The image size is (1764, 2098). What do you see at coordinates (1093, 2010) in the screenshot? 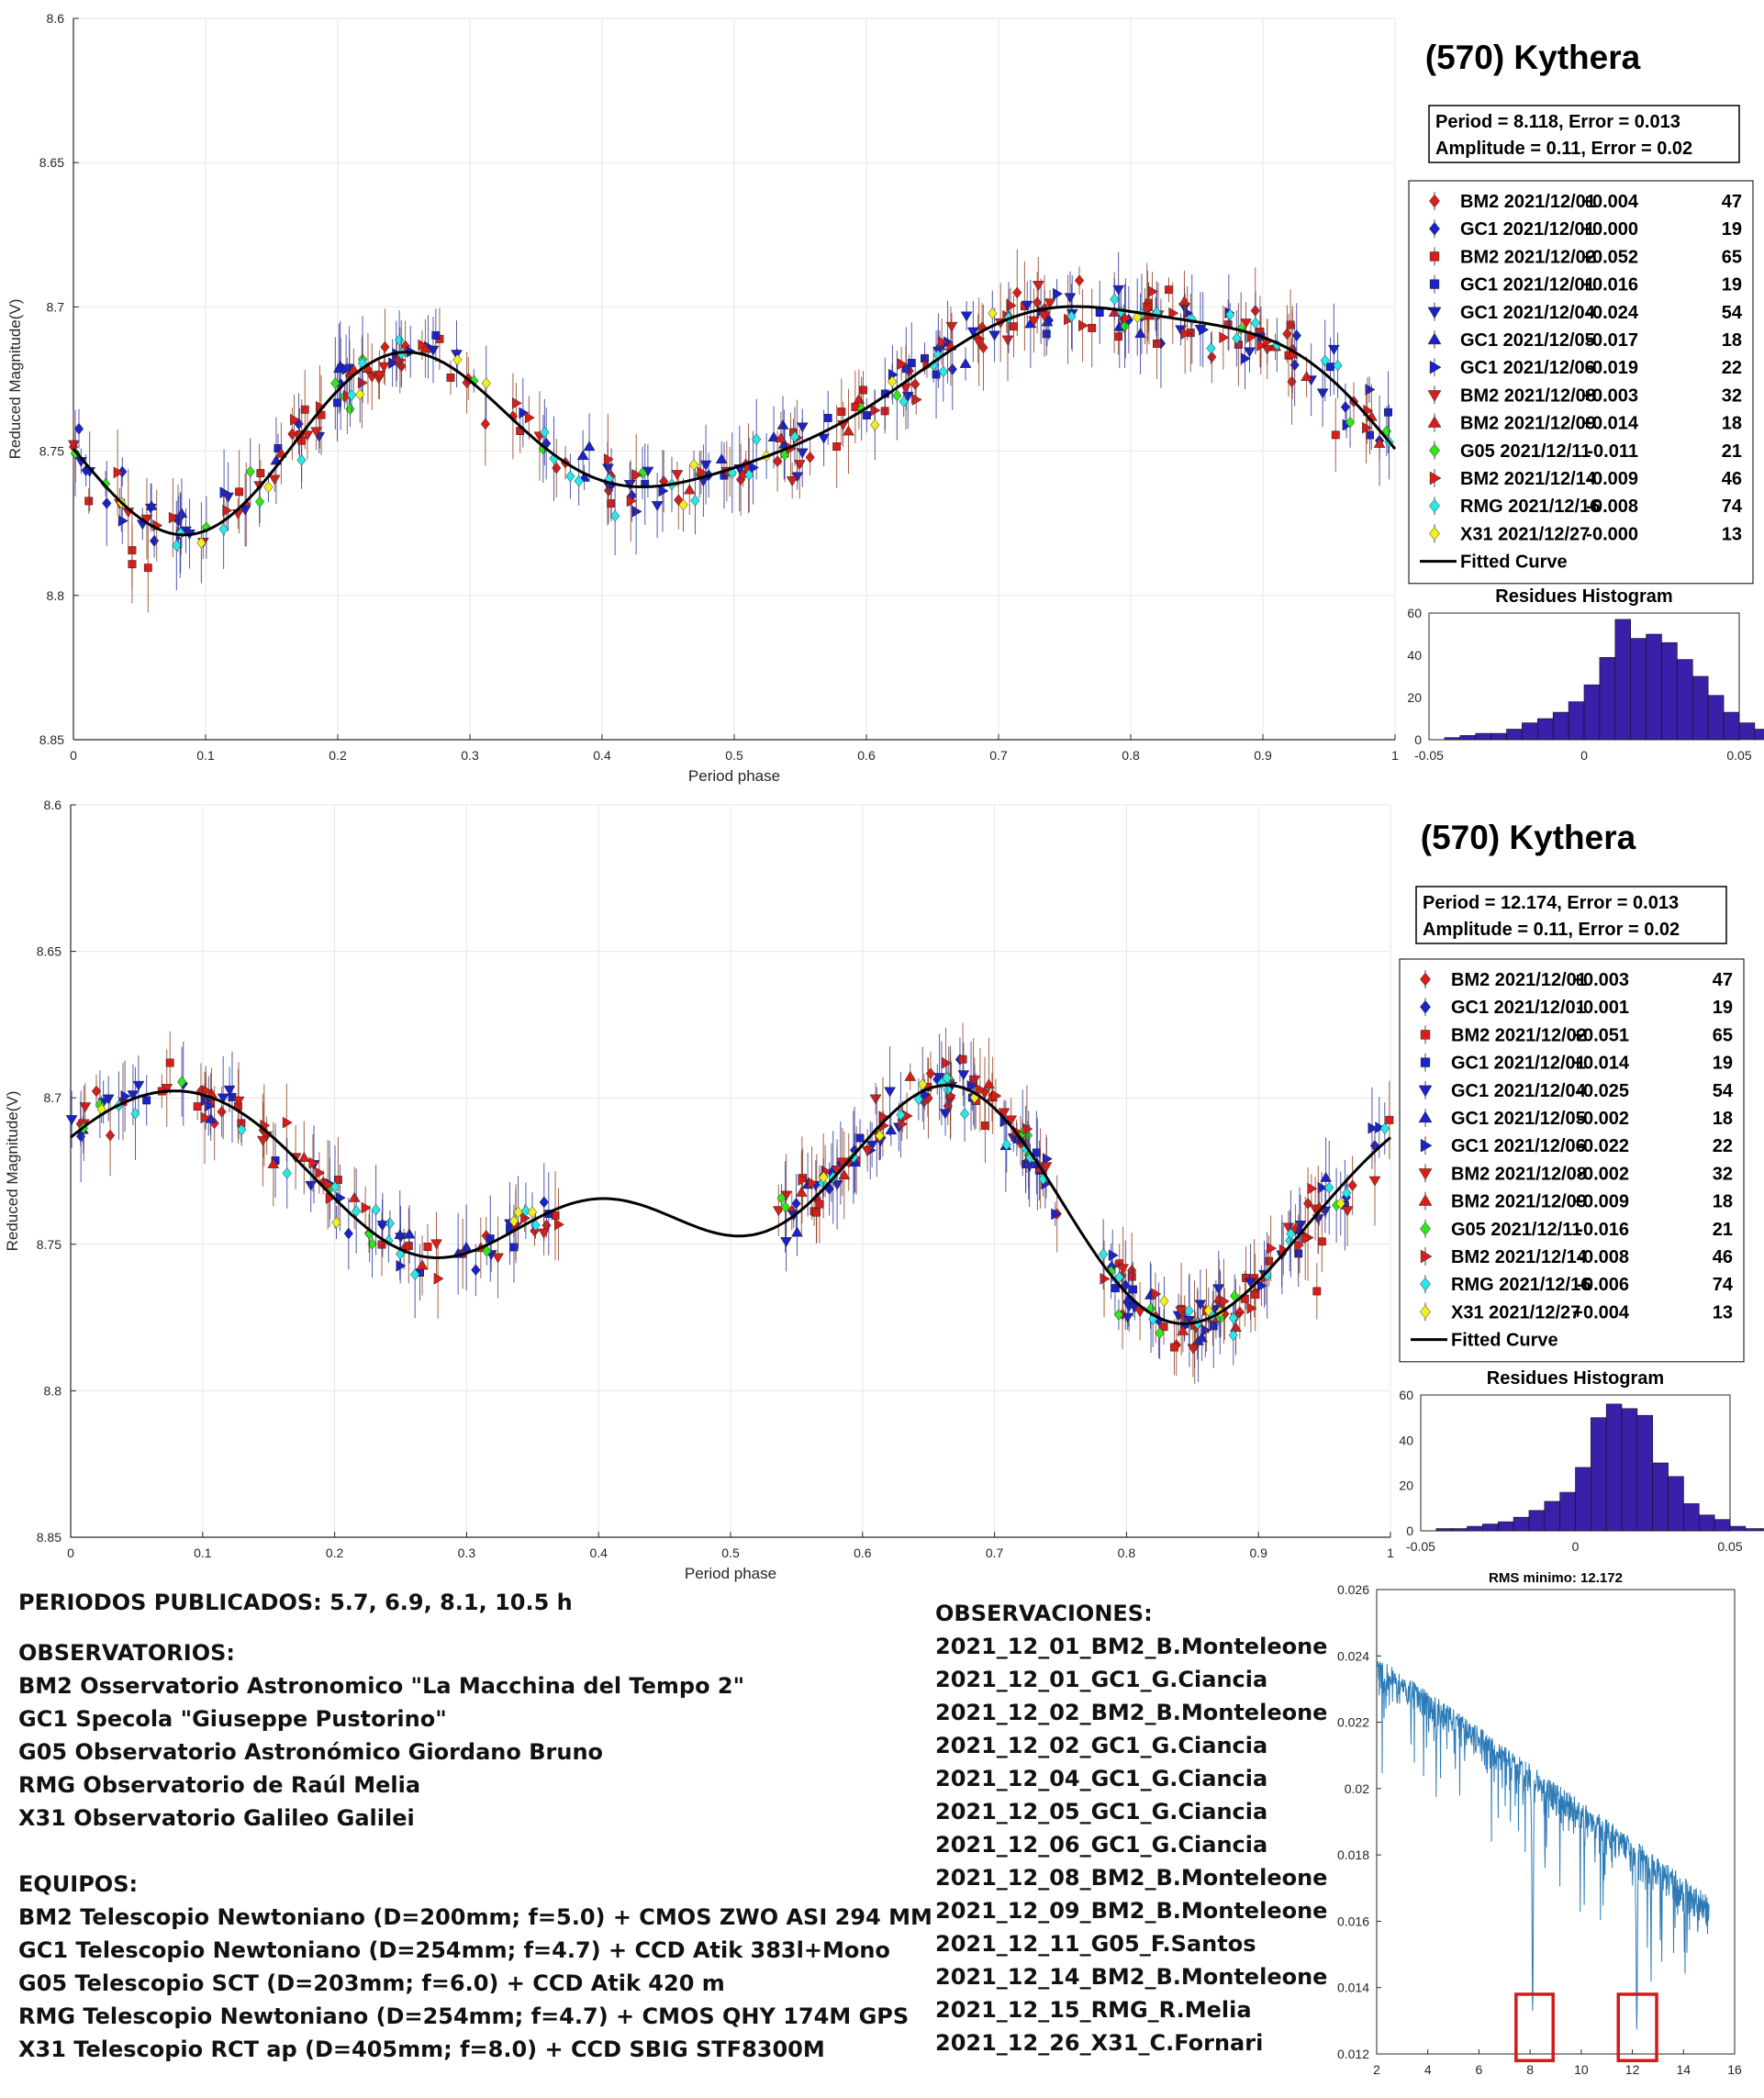
I see `observacion-line: 2021_12_15_RMG_R.Melia` at bounding box center [1093, 2010].